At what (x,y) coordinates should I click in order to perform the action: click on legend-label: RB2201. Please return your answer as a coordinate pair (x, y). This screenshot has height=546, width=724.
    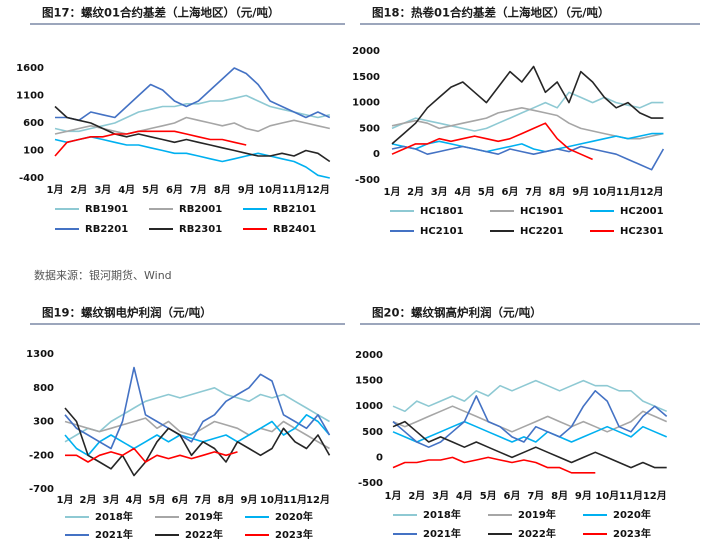
    Looking at the image, I should click on (106, 229).